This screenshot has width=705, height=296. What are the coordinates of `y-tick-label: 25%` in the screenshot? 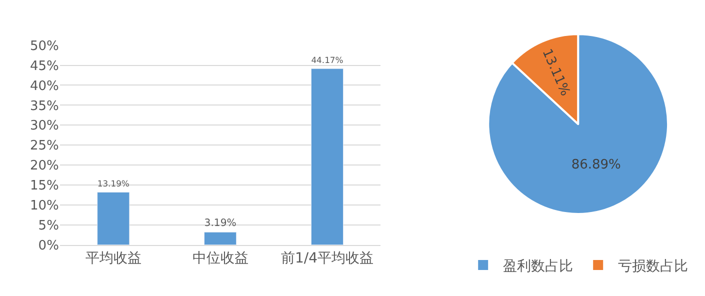 It's located at (44, 146).